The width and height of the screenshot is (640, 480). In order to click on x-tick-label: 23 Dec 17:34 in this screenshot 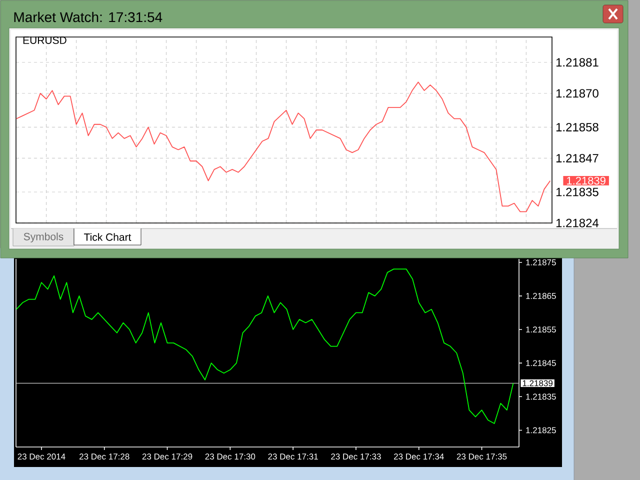, I will do `click(419, 456)`.